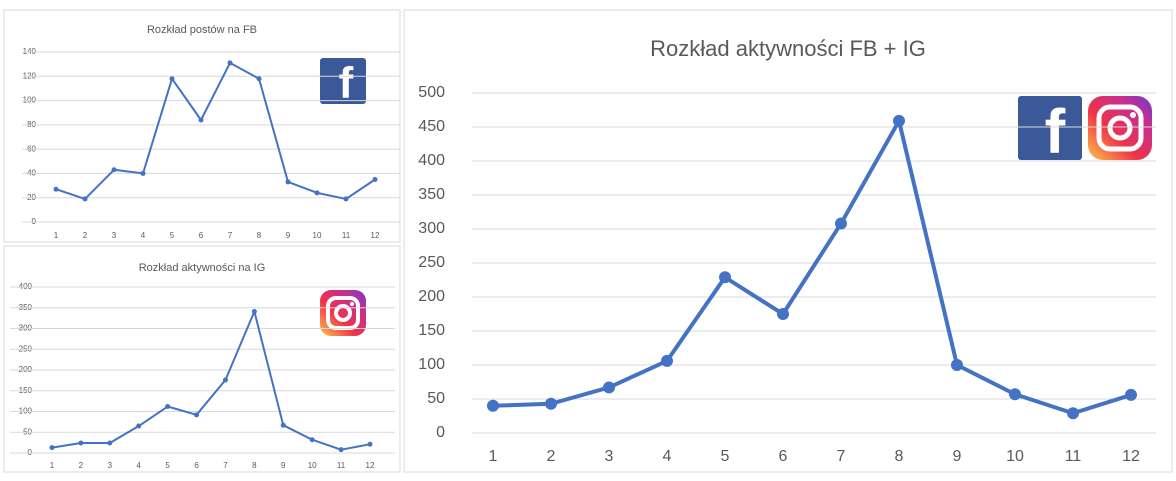  Describe the element at coordinates (788, 48) in the screenshot. I see `chart-title: Rozkład aktywności FB + IG` at that location.